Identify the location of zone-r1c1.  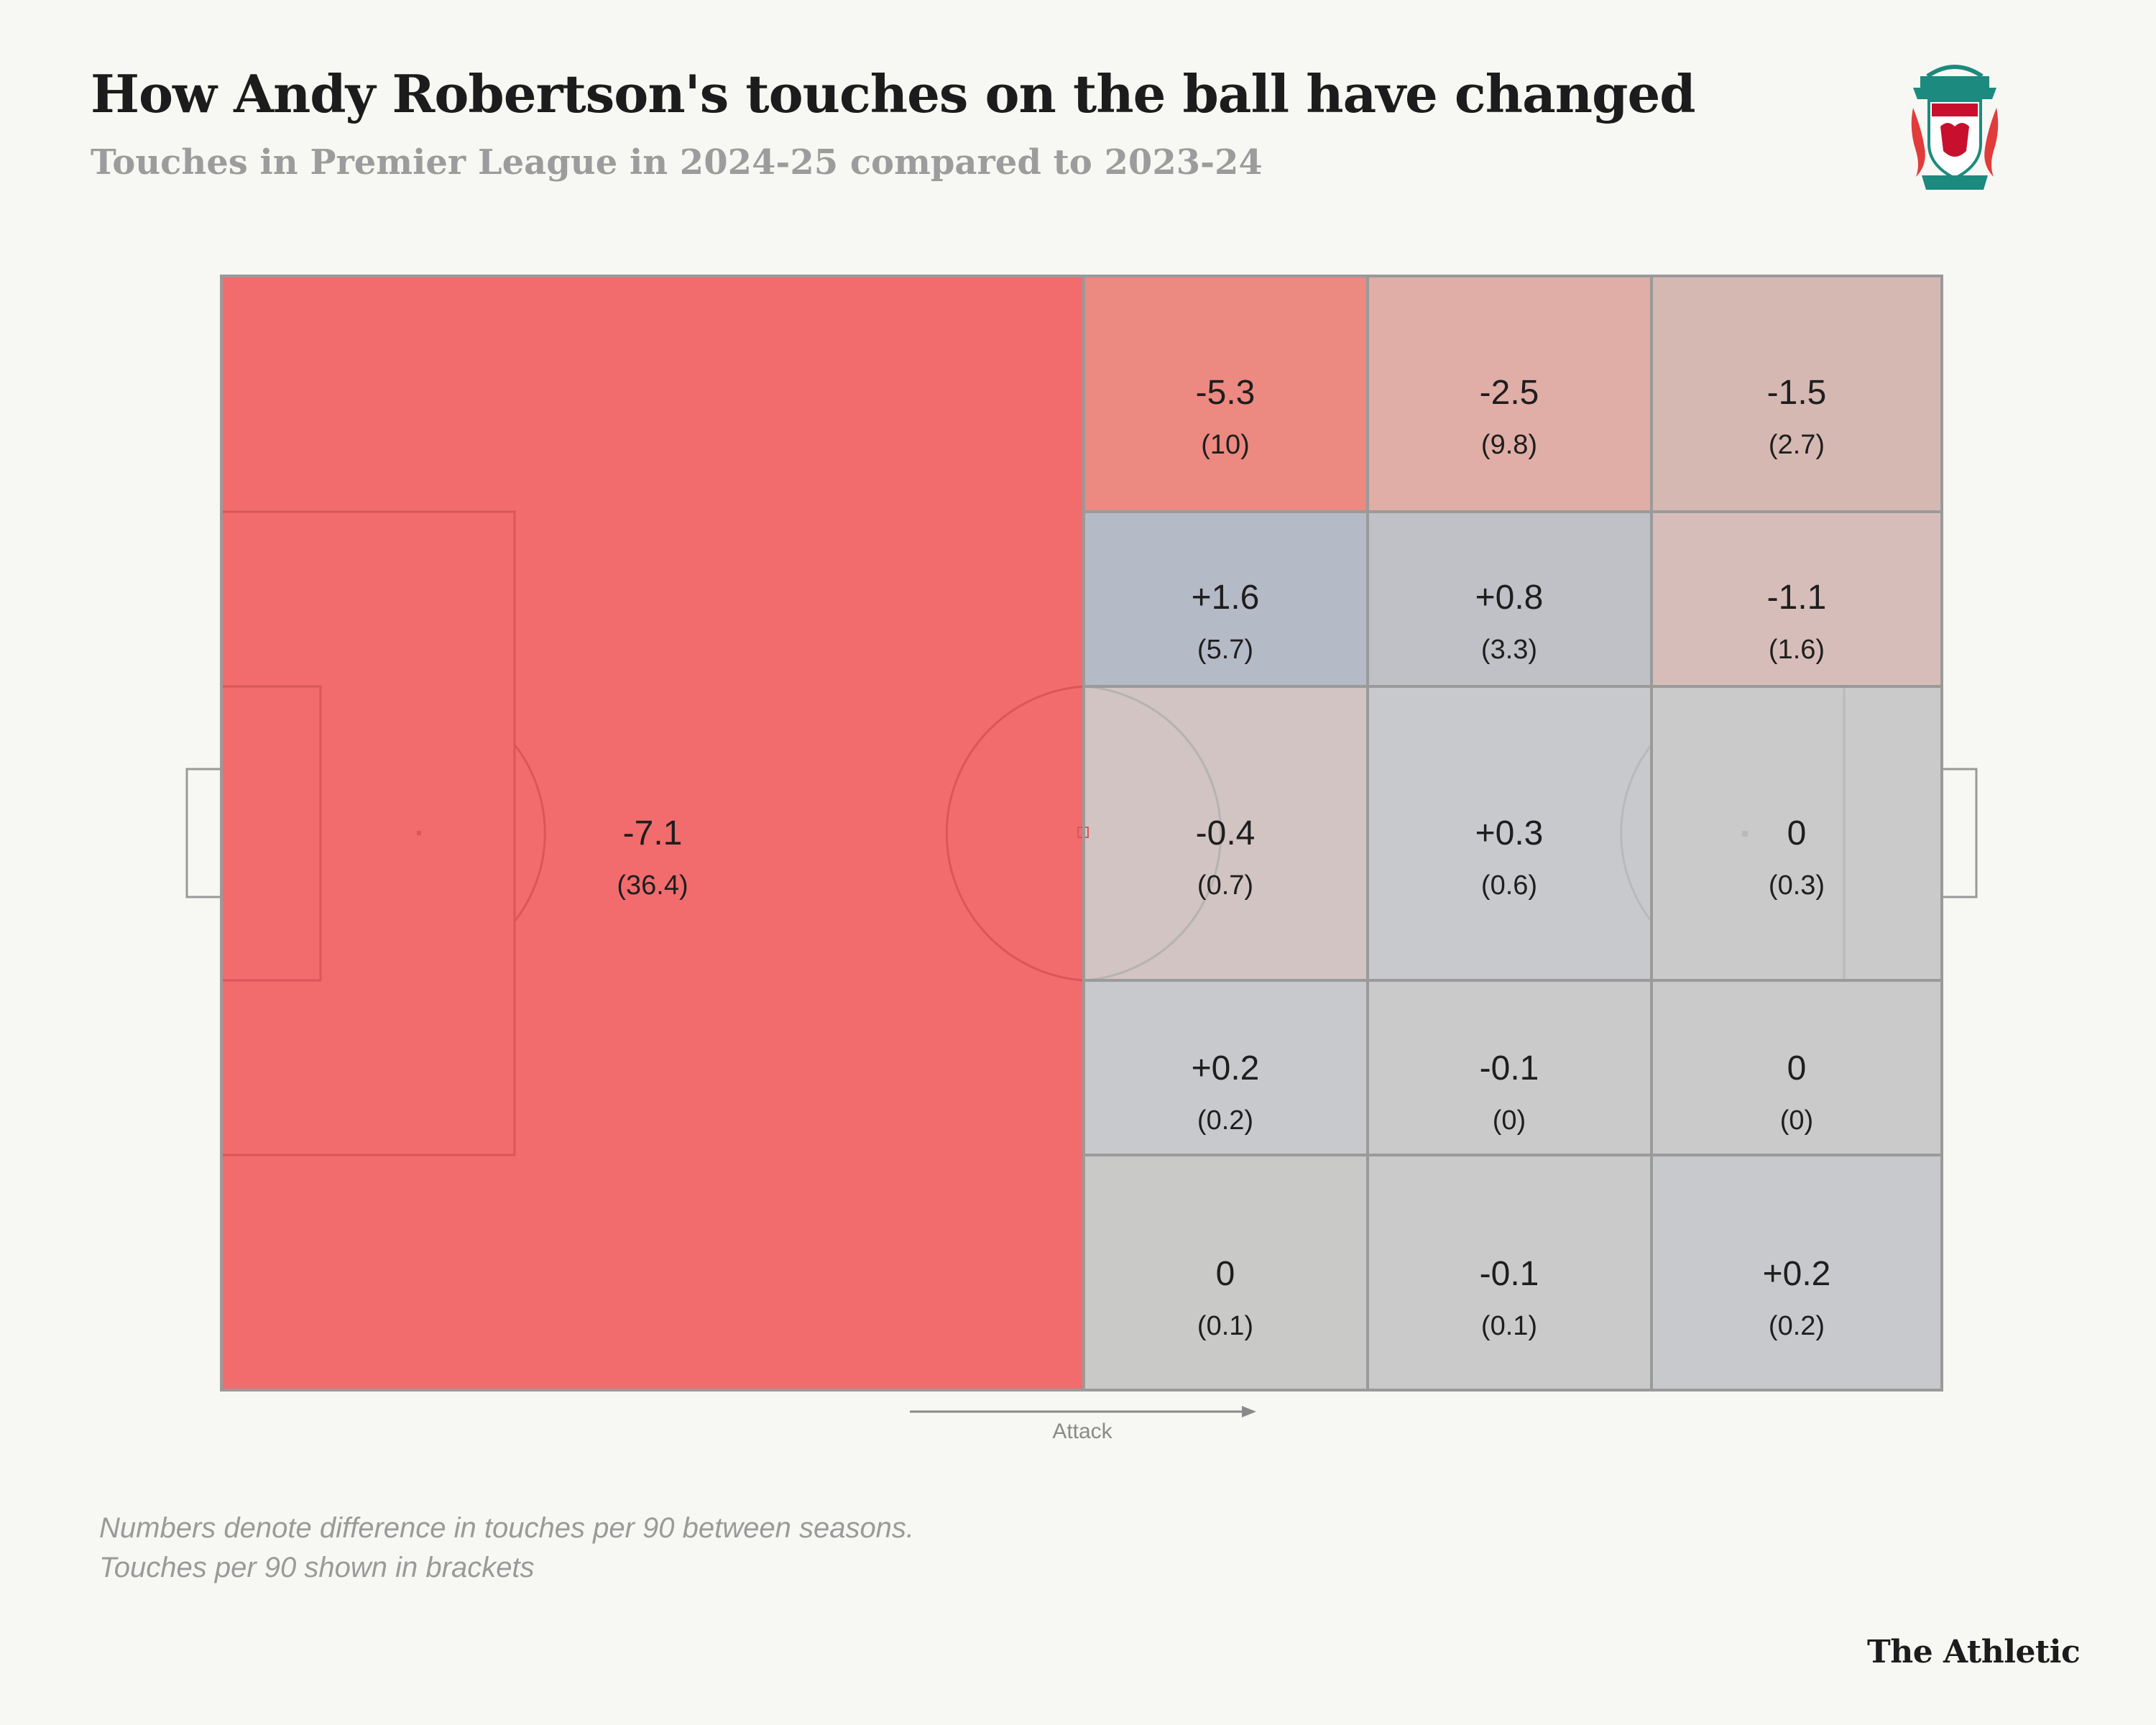
(1226, 394).